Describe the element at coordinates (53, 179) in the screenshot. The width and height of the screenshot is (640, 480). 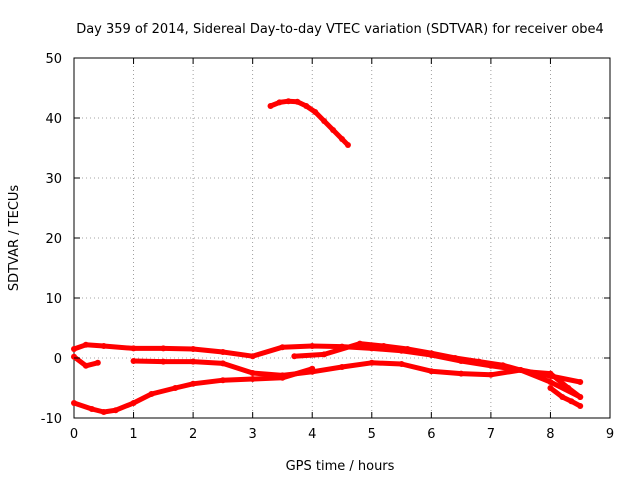
I see `y-tick-label: 30` at that location.